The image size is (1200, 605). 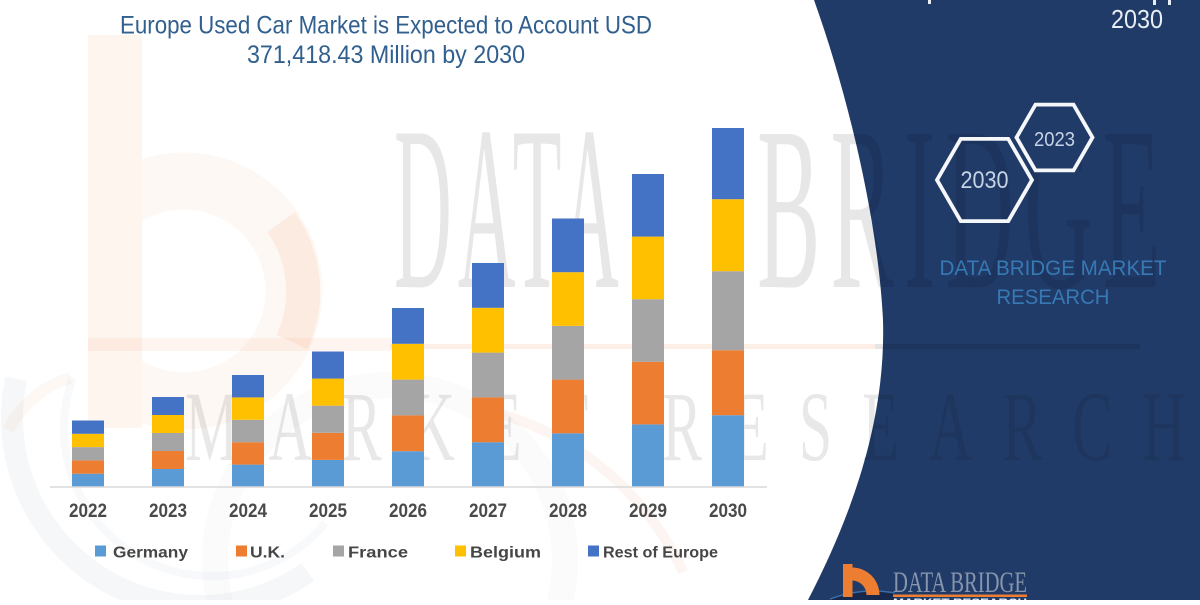 I want to click on svg-text: France, so click(x=378, y=553).